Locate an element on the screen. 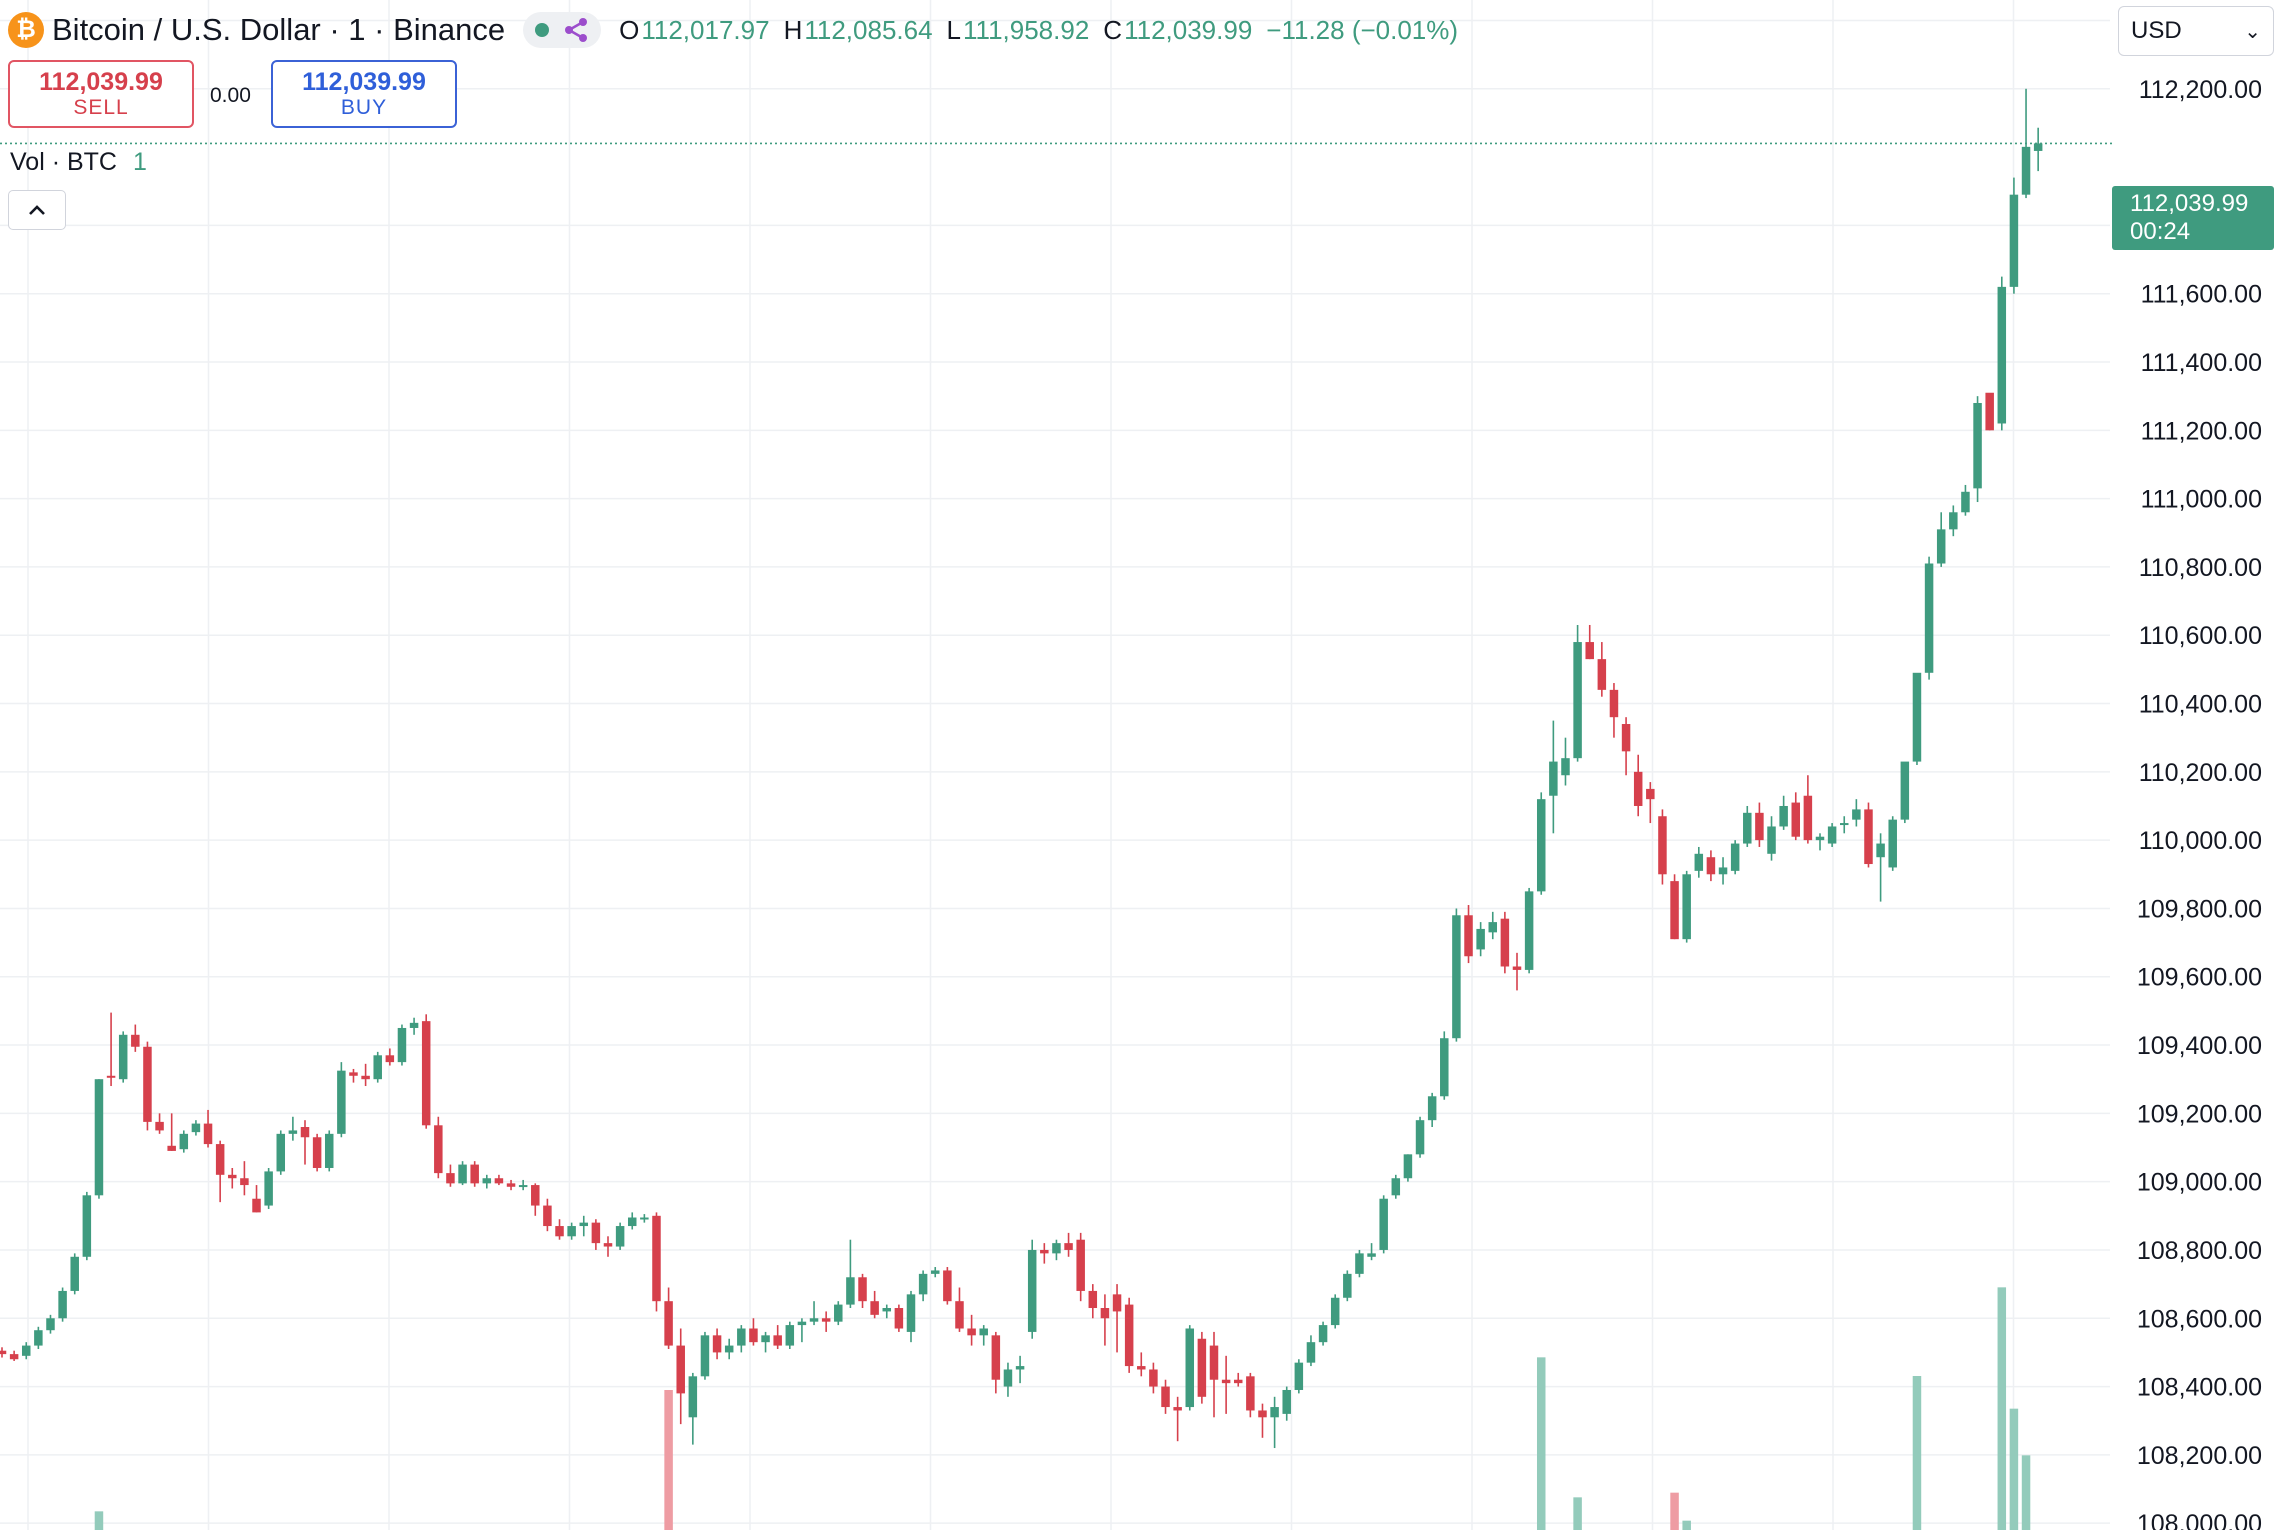  market-status-pill is located at coordinates (562, 30).